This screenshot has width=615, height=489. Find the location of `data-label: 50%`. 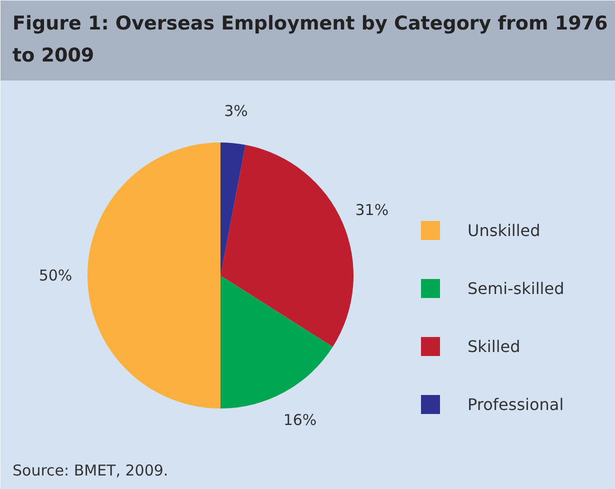

data-label: 50% is located at coordinates (55, 275).